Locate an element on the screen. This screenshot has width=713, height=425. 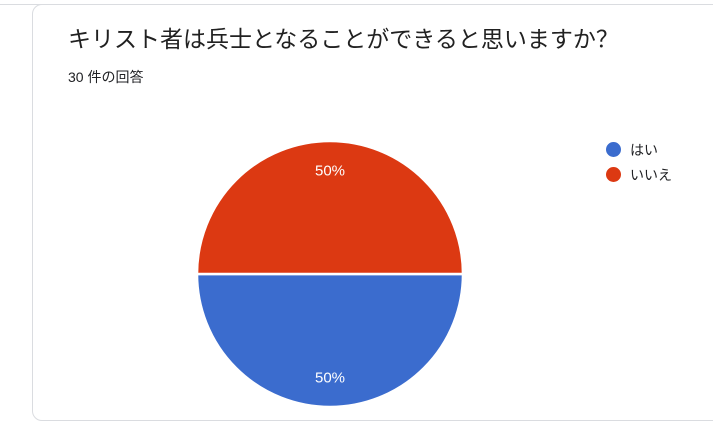
legend-label: いいえ is located at coordinates (651, 174).